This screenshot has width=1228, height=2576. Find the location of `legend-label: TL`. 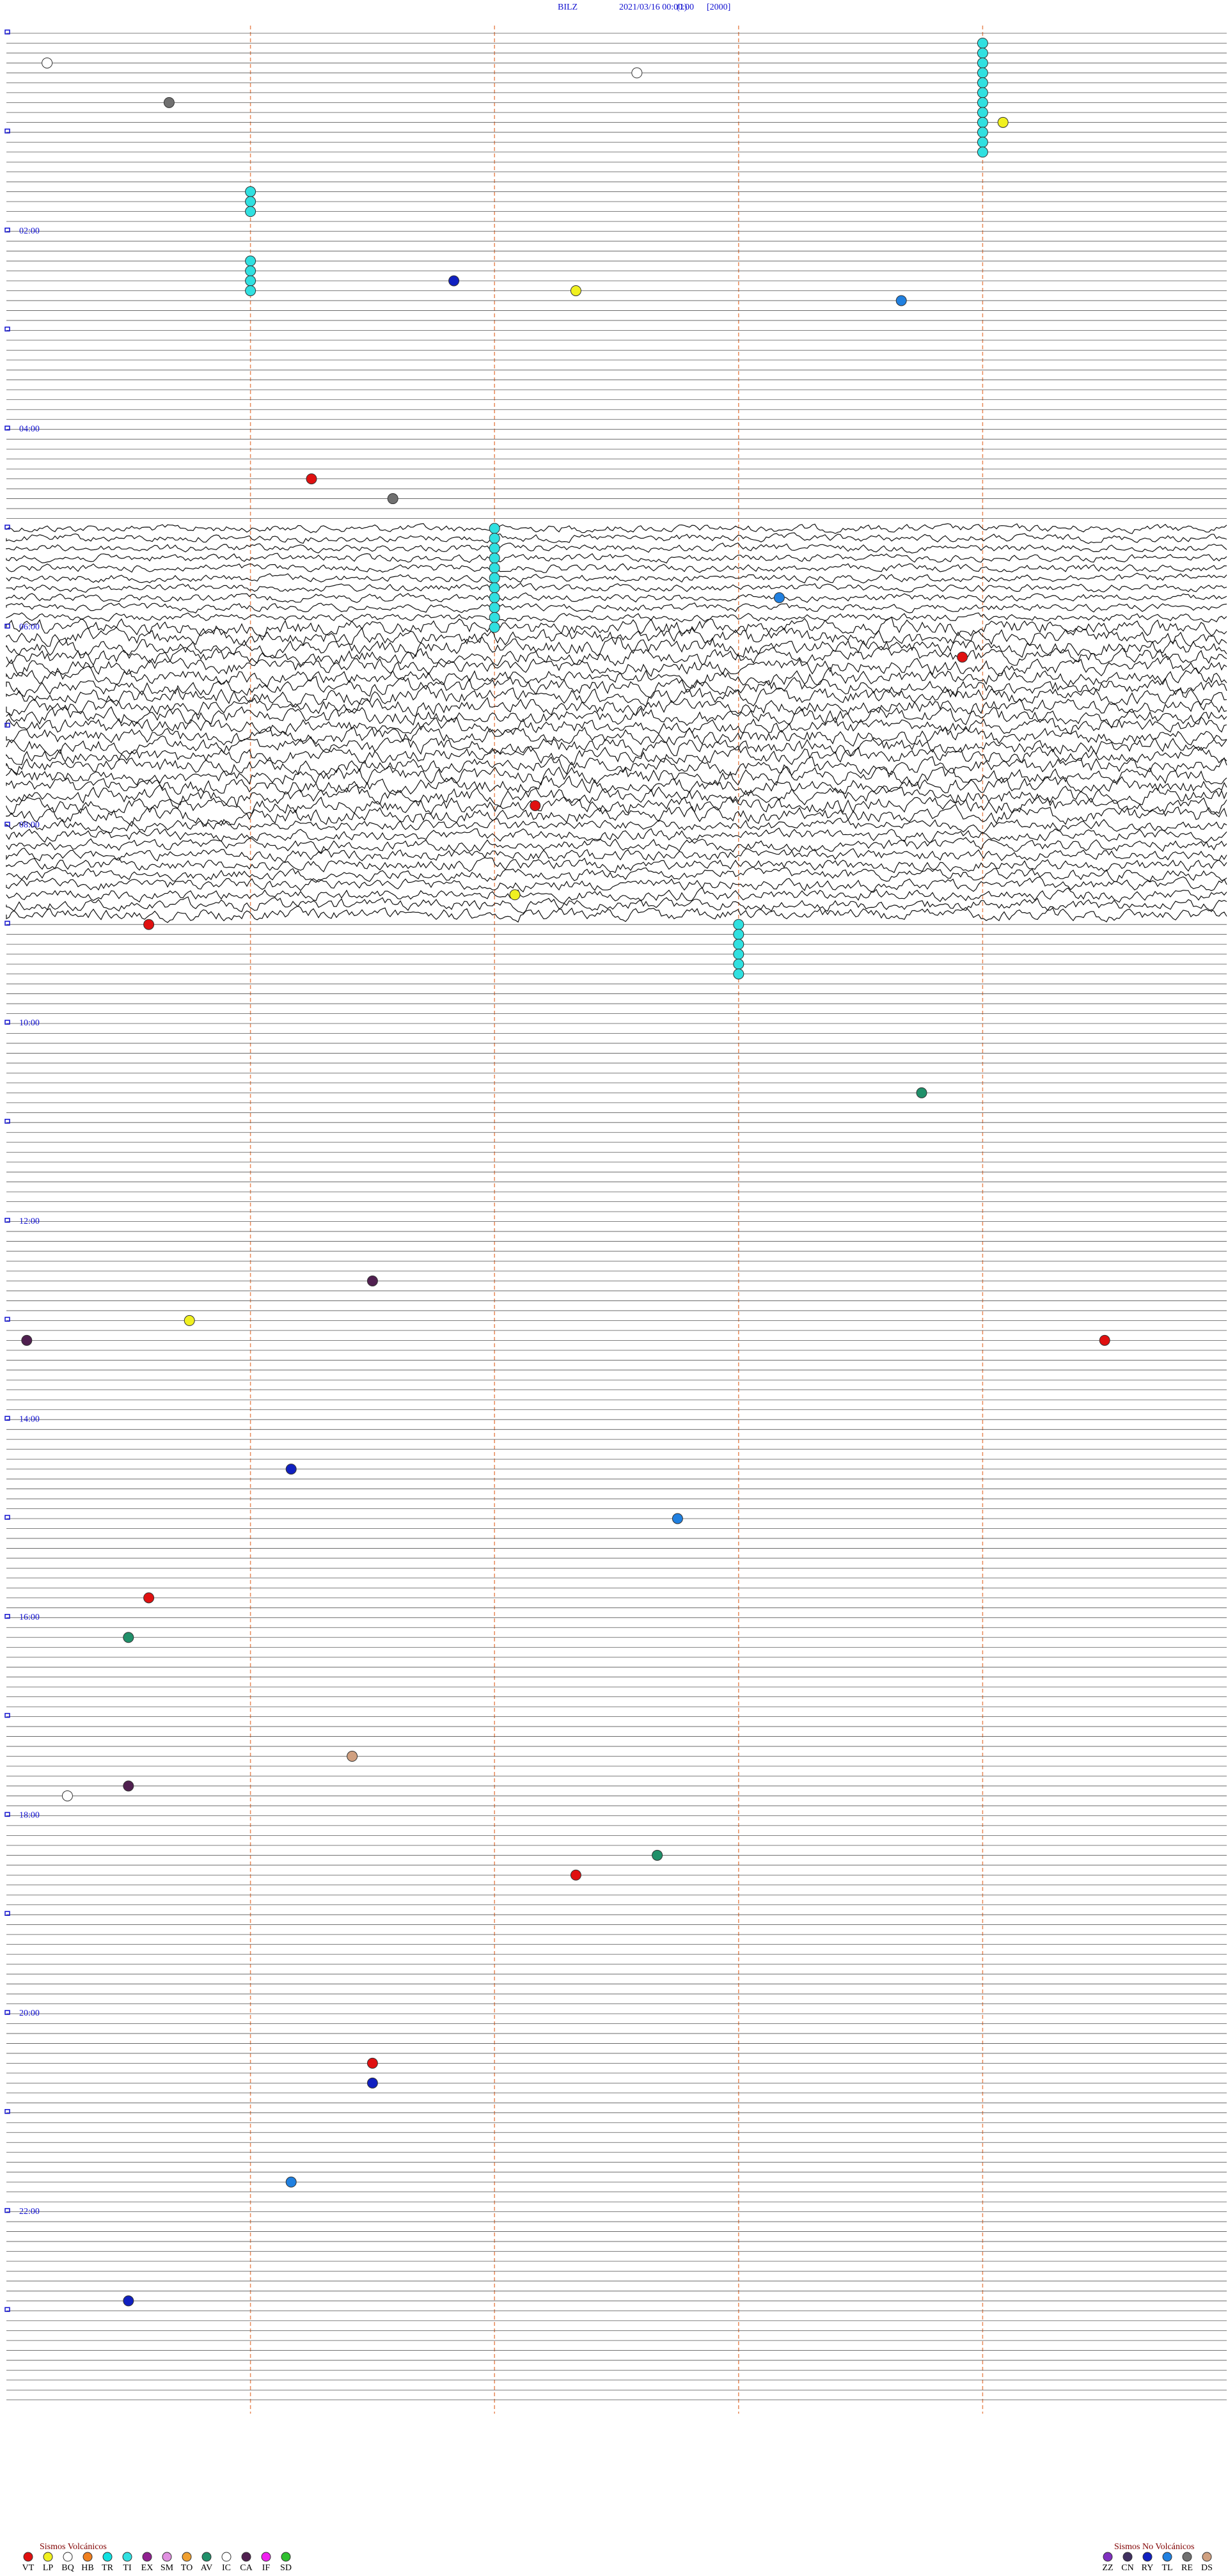

legend-label: TL is located at coordinates (1166, 2568).